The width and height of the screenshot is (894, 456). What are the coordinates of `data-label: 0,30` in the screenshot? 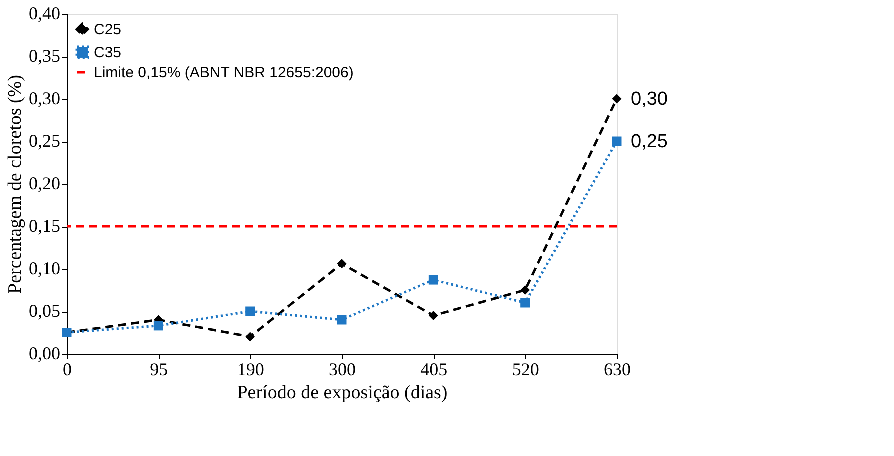 It's located at (649, 99).